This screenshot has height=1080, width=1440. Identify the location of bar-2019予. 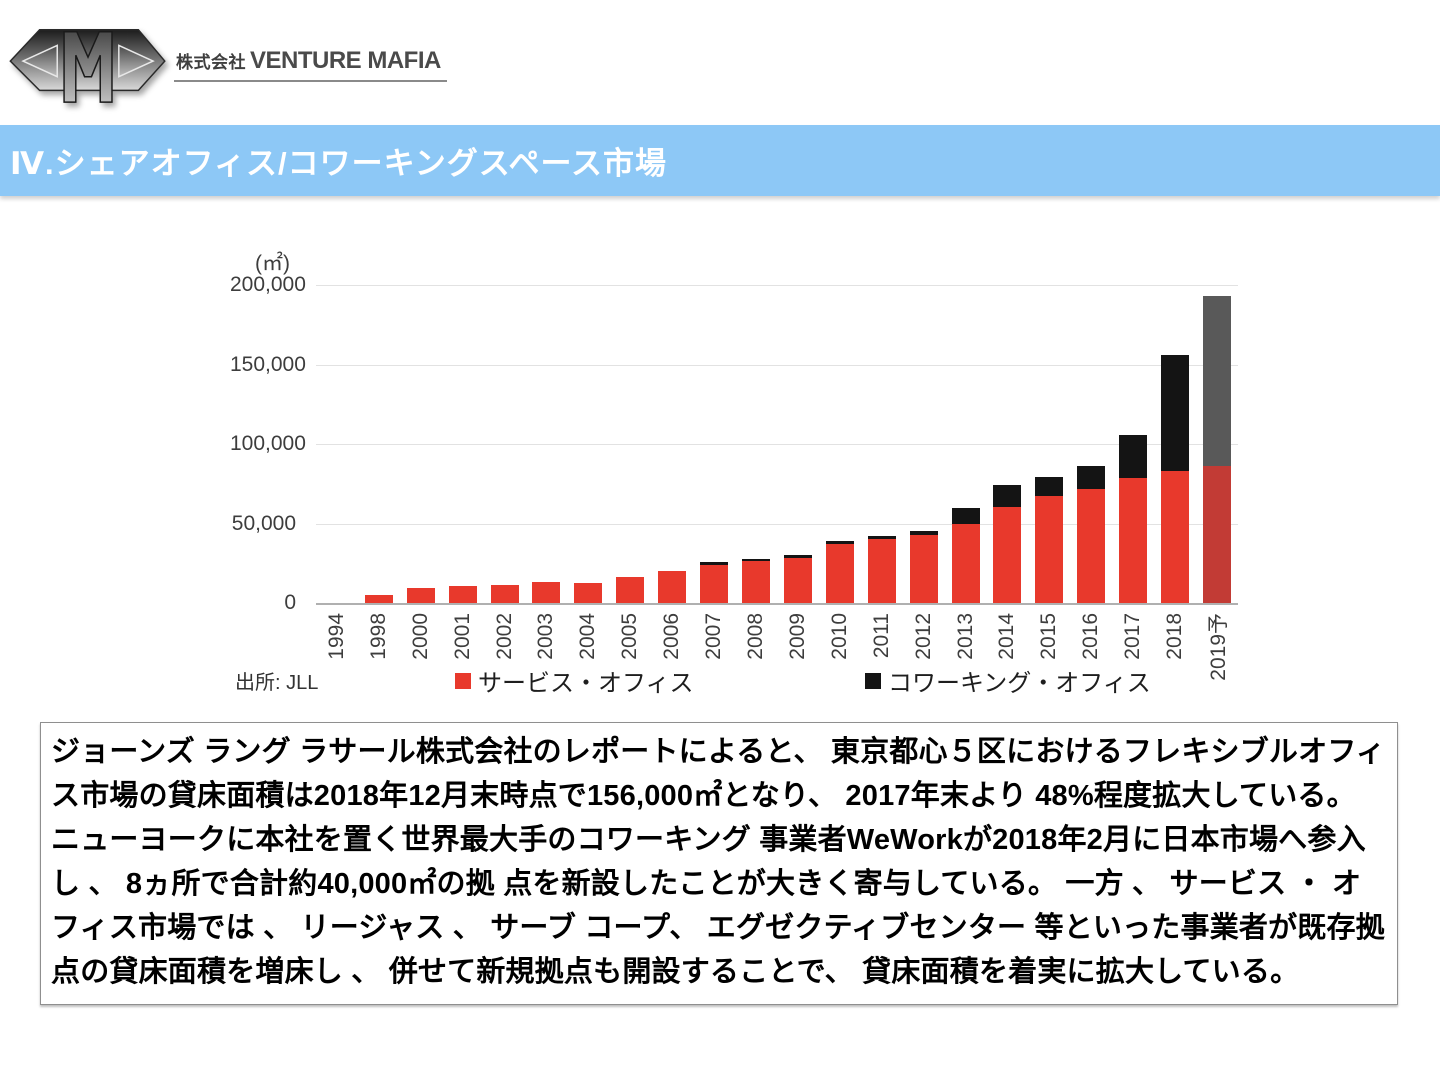
(1217, 444).